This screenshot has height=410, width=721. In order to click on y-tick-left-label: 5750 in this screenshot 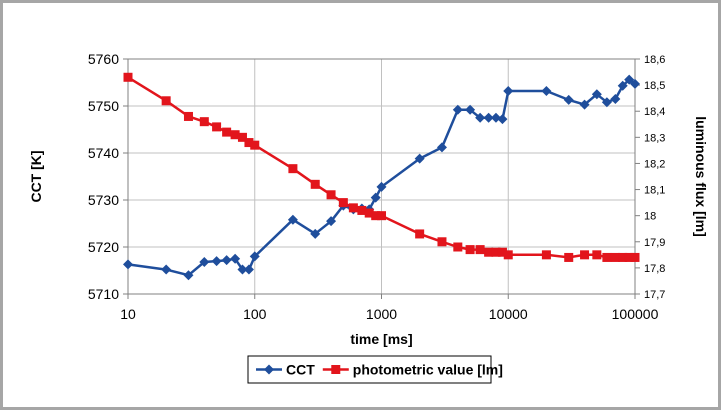, I will do `click(103, 106)`.